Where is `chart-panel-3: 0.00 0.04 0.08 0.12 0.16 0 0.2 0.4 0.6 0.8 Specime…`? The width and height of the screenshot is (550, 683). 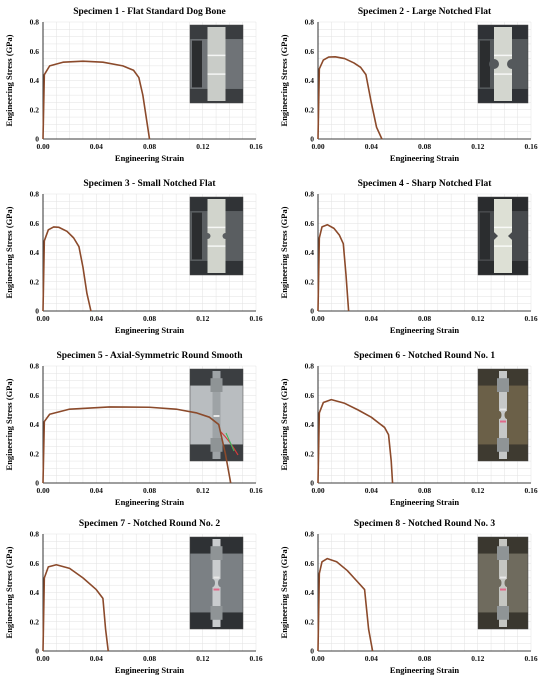
chart-panel-3: 0.00 0.04 0.08 0.12 0.16 0 0.2 0.4 0.6 0.8 Specime… is located at coordinates (137, 257).